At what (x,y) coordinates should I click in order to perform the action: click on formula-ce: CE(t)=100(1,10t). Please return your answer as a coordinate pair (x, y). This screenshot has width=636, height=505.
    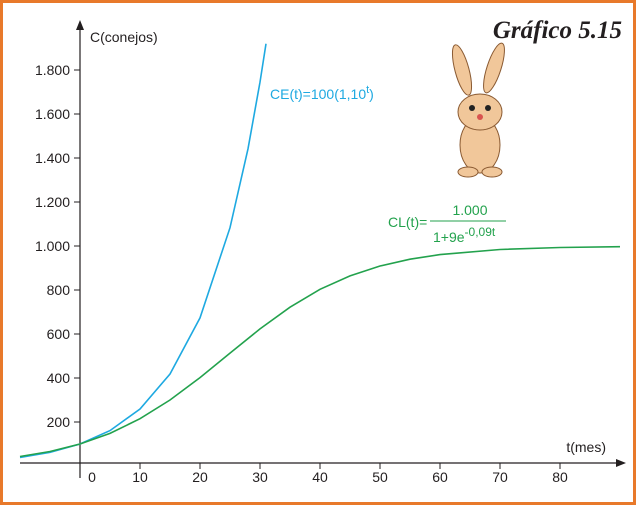
    Looking at the image, I should click on (322, 93).